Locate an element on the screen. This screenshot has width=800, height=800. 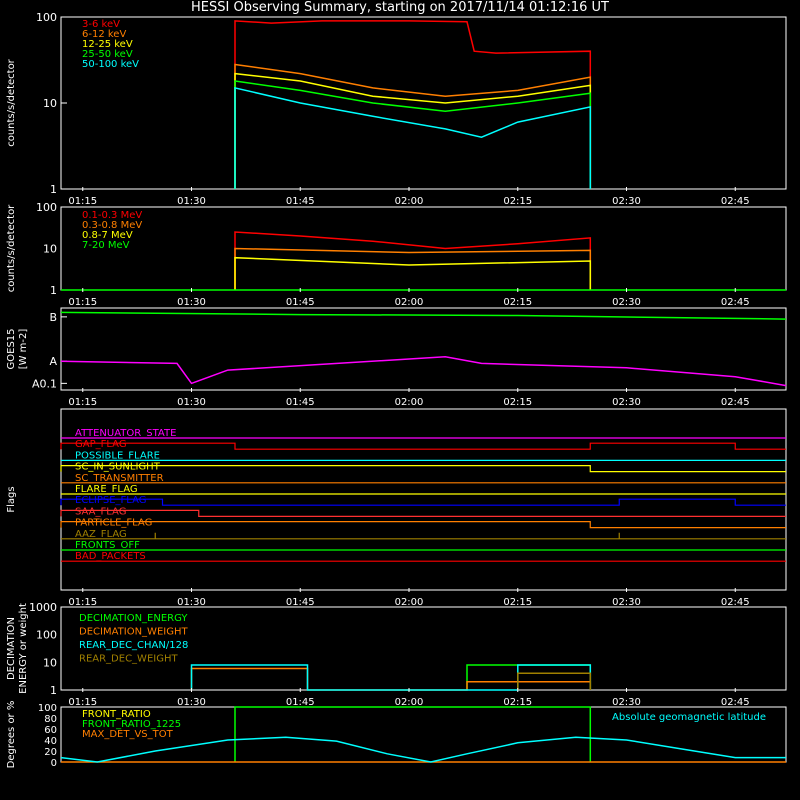
flag-label: ECLIPSE_FLAG is located at coordinates (110, 500).